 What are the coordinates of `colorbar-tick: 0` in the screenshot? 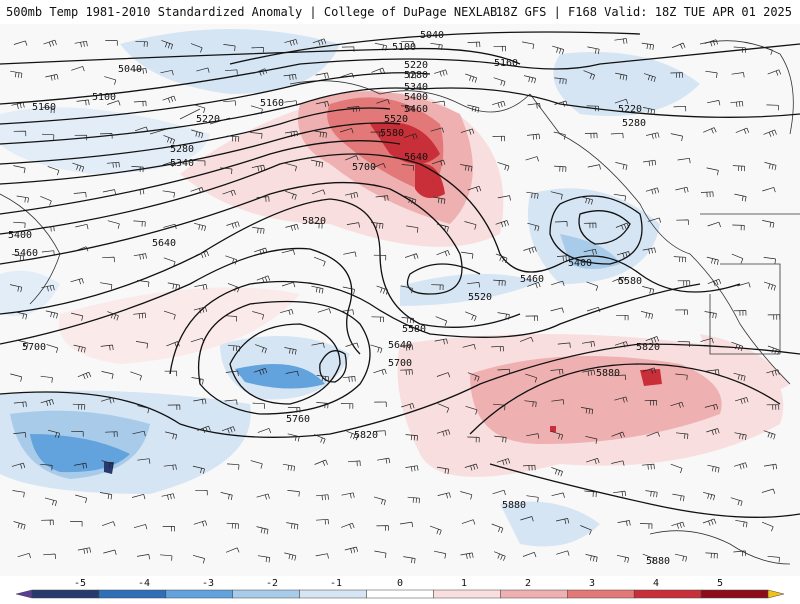 It's located at (400, 583).